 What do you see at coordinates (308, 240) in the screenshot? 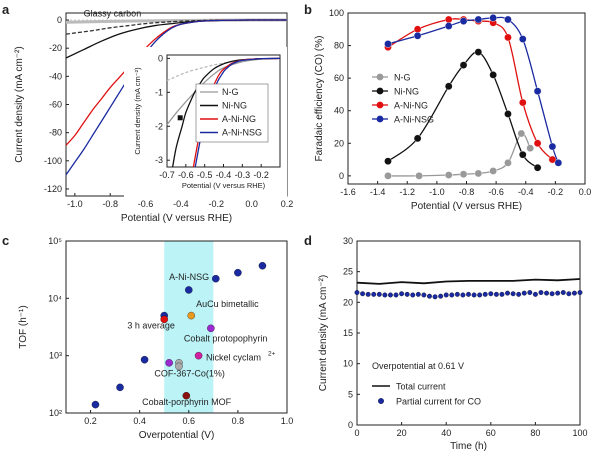
I see `panel-letter: d` at bounding box center [308, 240].